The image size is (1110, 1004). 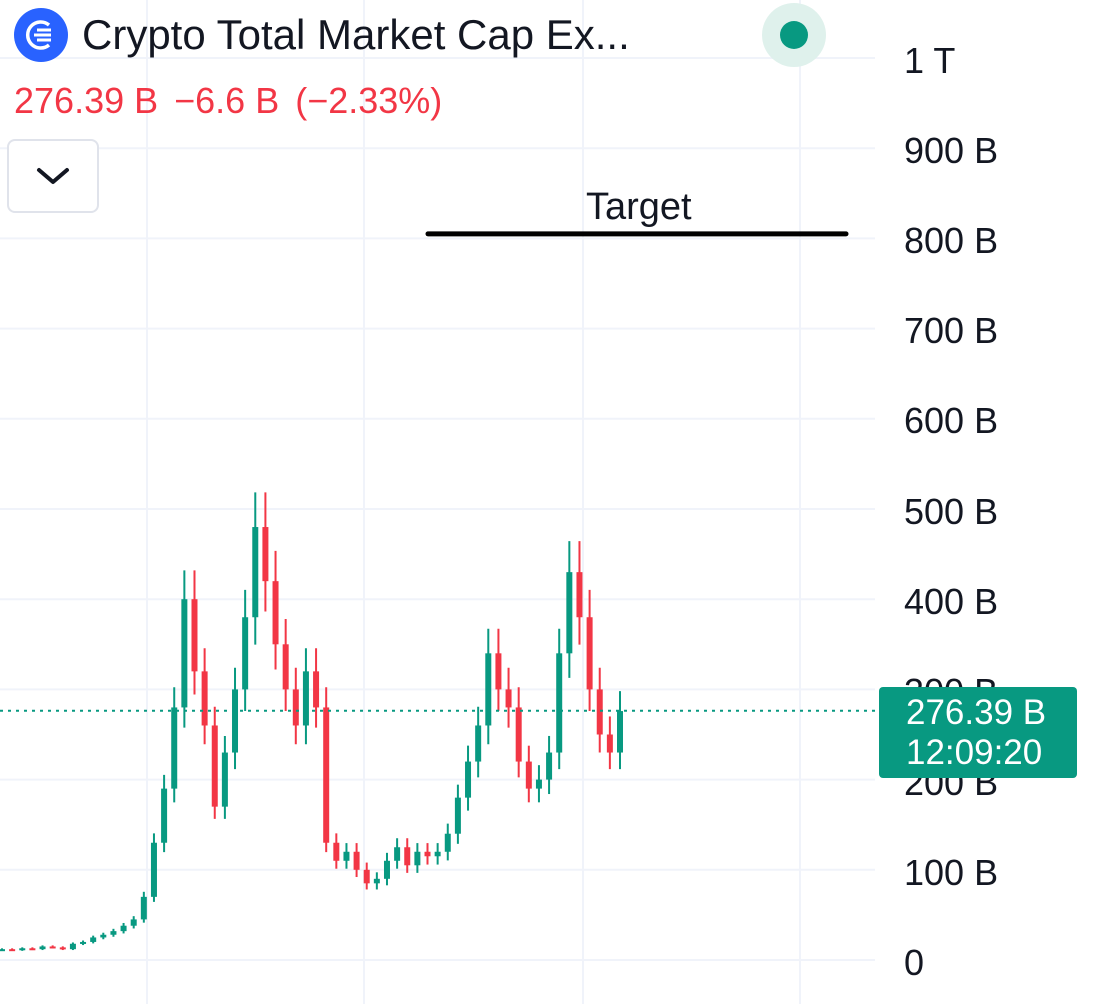 What do you see at coordinates (369, 100) in the screenshot?
I see `price-change-percent: (−2.33%)` at bounding box center [369, 100].